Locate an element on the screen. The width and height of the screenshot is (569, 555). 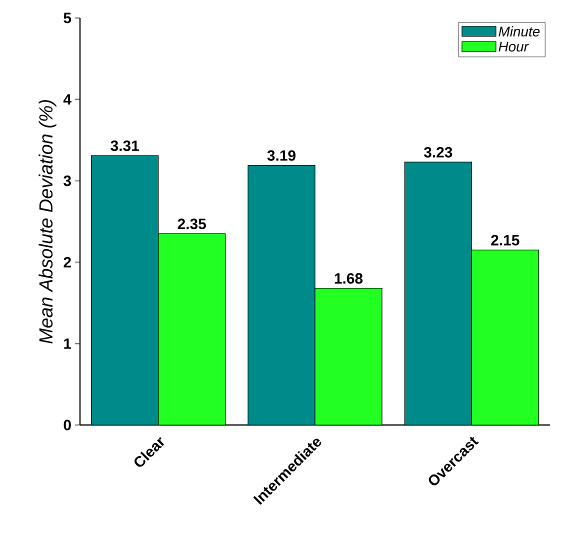
data-label: 3.19 is located at coordinates (281, 155).